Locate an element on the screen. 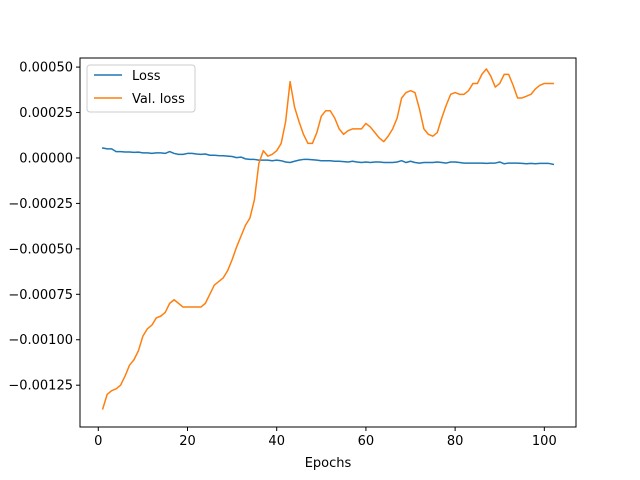 This screenshot has width=640, height=480. series-line-loss is located at coordinates (328, 156).